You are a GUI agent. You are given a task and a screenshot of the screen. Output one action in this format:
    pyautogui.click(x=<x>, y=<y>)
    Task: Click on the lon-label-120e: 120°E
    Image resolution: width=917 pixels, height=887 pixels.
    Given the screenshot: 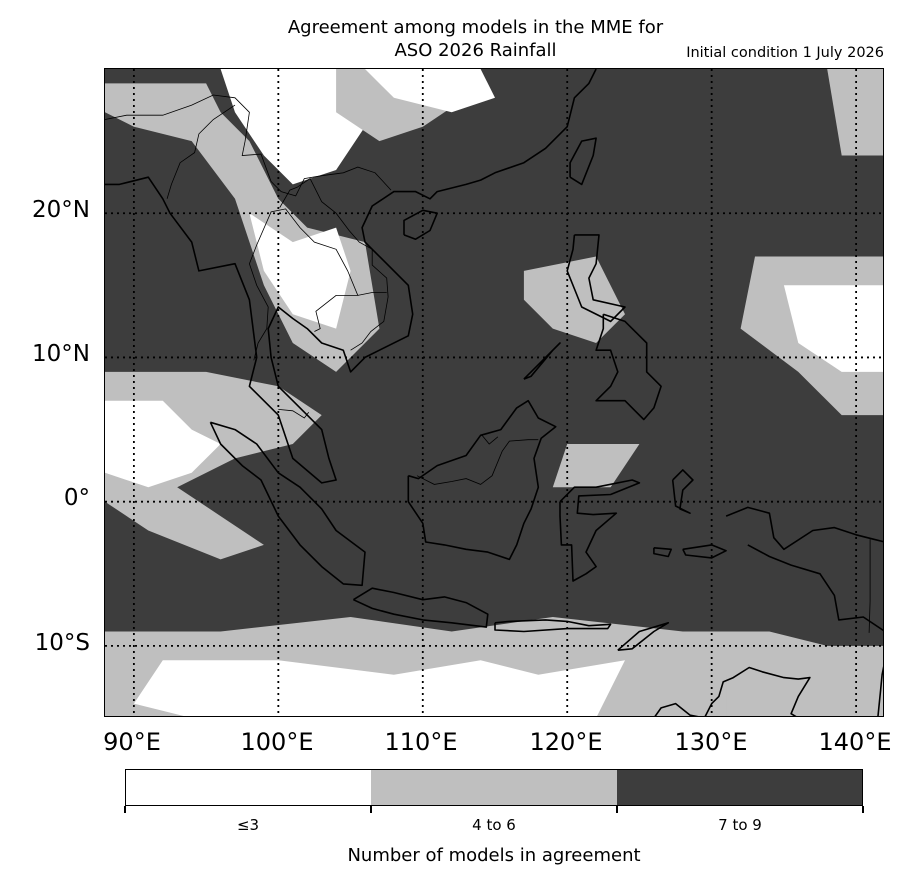 What is the action you would take?
    pyautogui.click(x=566, y=742)
    